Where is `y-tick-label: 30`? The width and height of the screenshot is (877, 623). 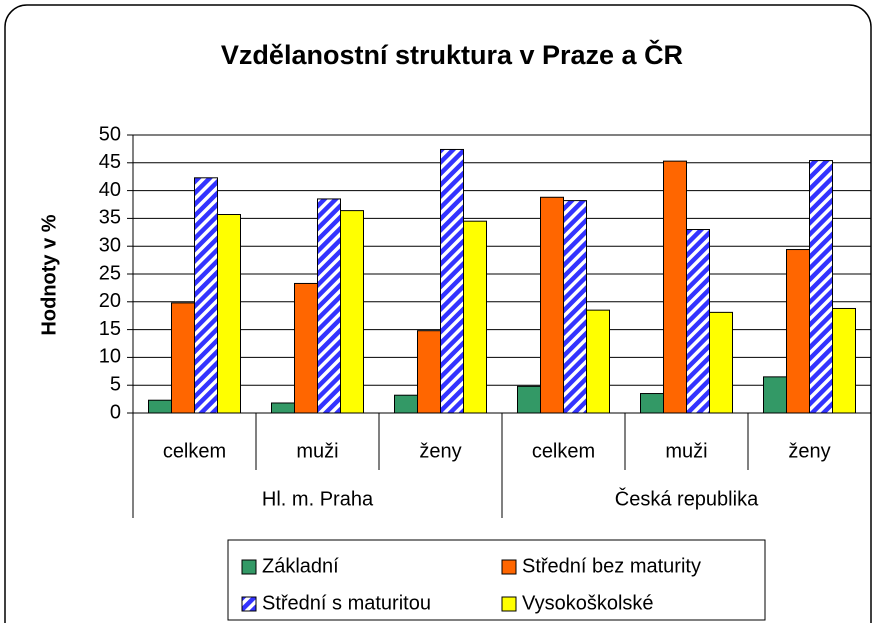
y-tick-label: 30 is located at coordinates (110, 245).